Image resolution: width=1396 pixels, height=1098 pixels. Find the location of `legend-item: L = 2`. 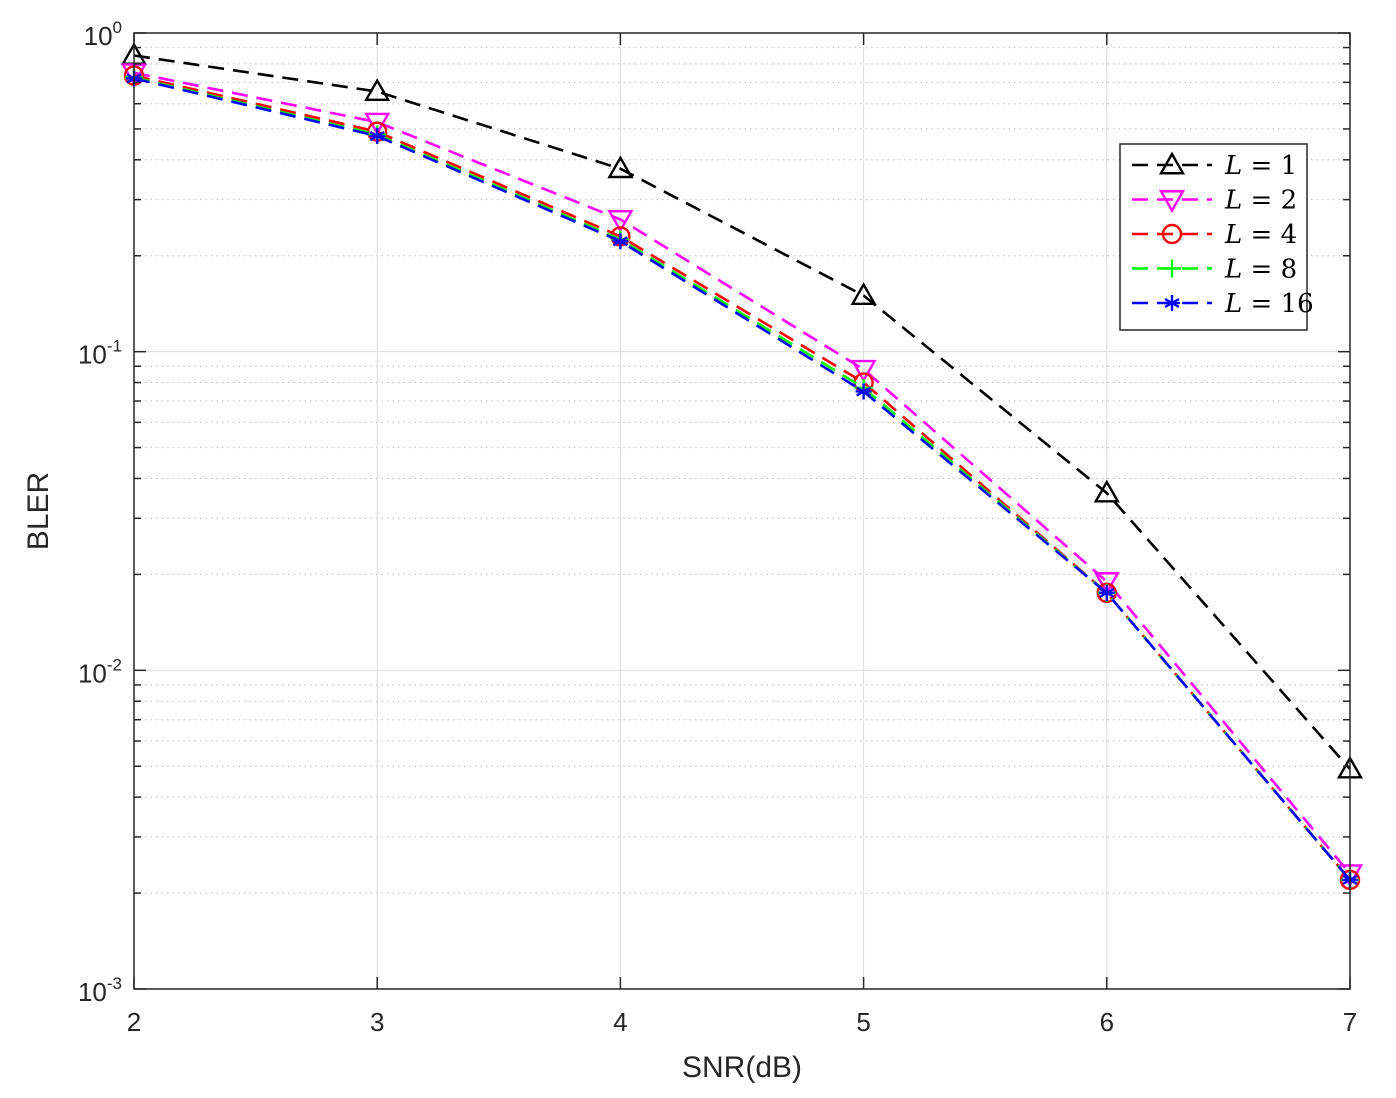

legend-item: L = 2 is located at coordinates (1214, 201).